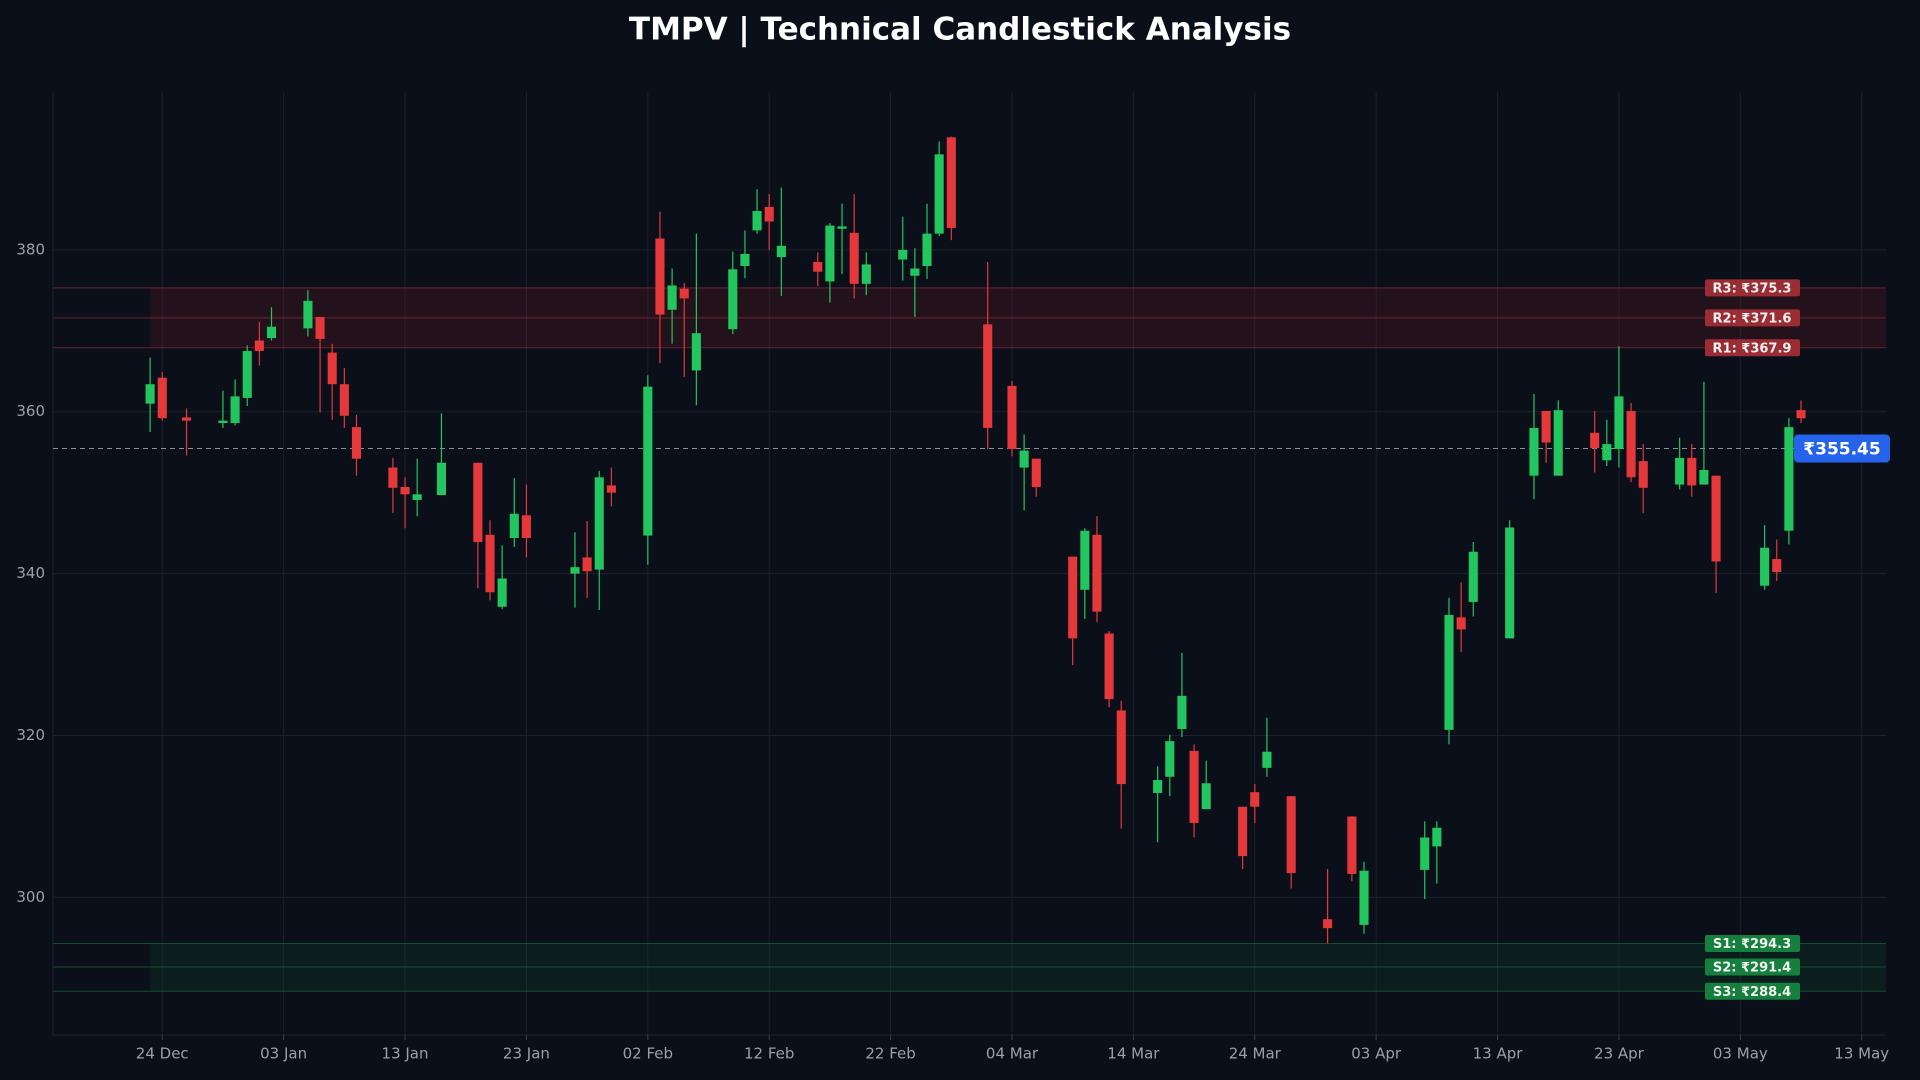 The width and height of the screenshot is (1920, 1080). What do you see at coordinates (283, 1054) in the screenshot?
I see `x-tick-label: 03 Jan` at bounding box center [283, 1054].